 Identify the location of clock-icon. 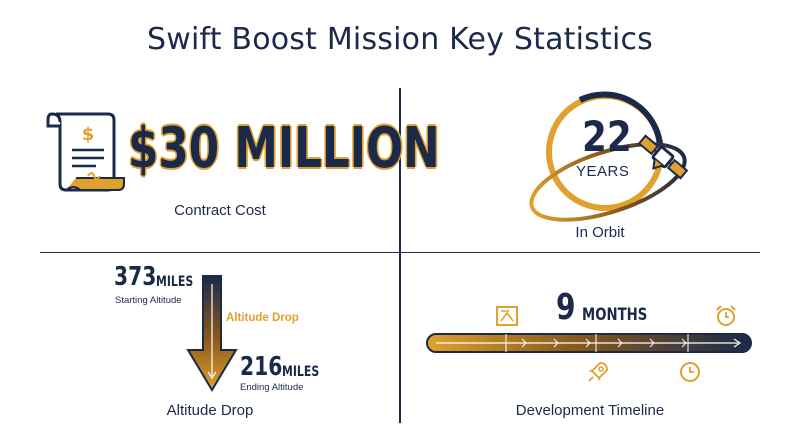
(690, 372).